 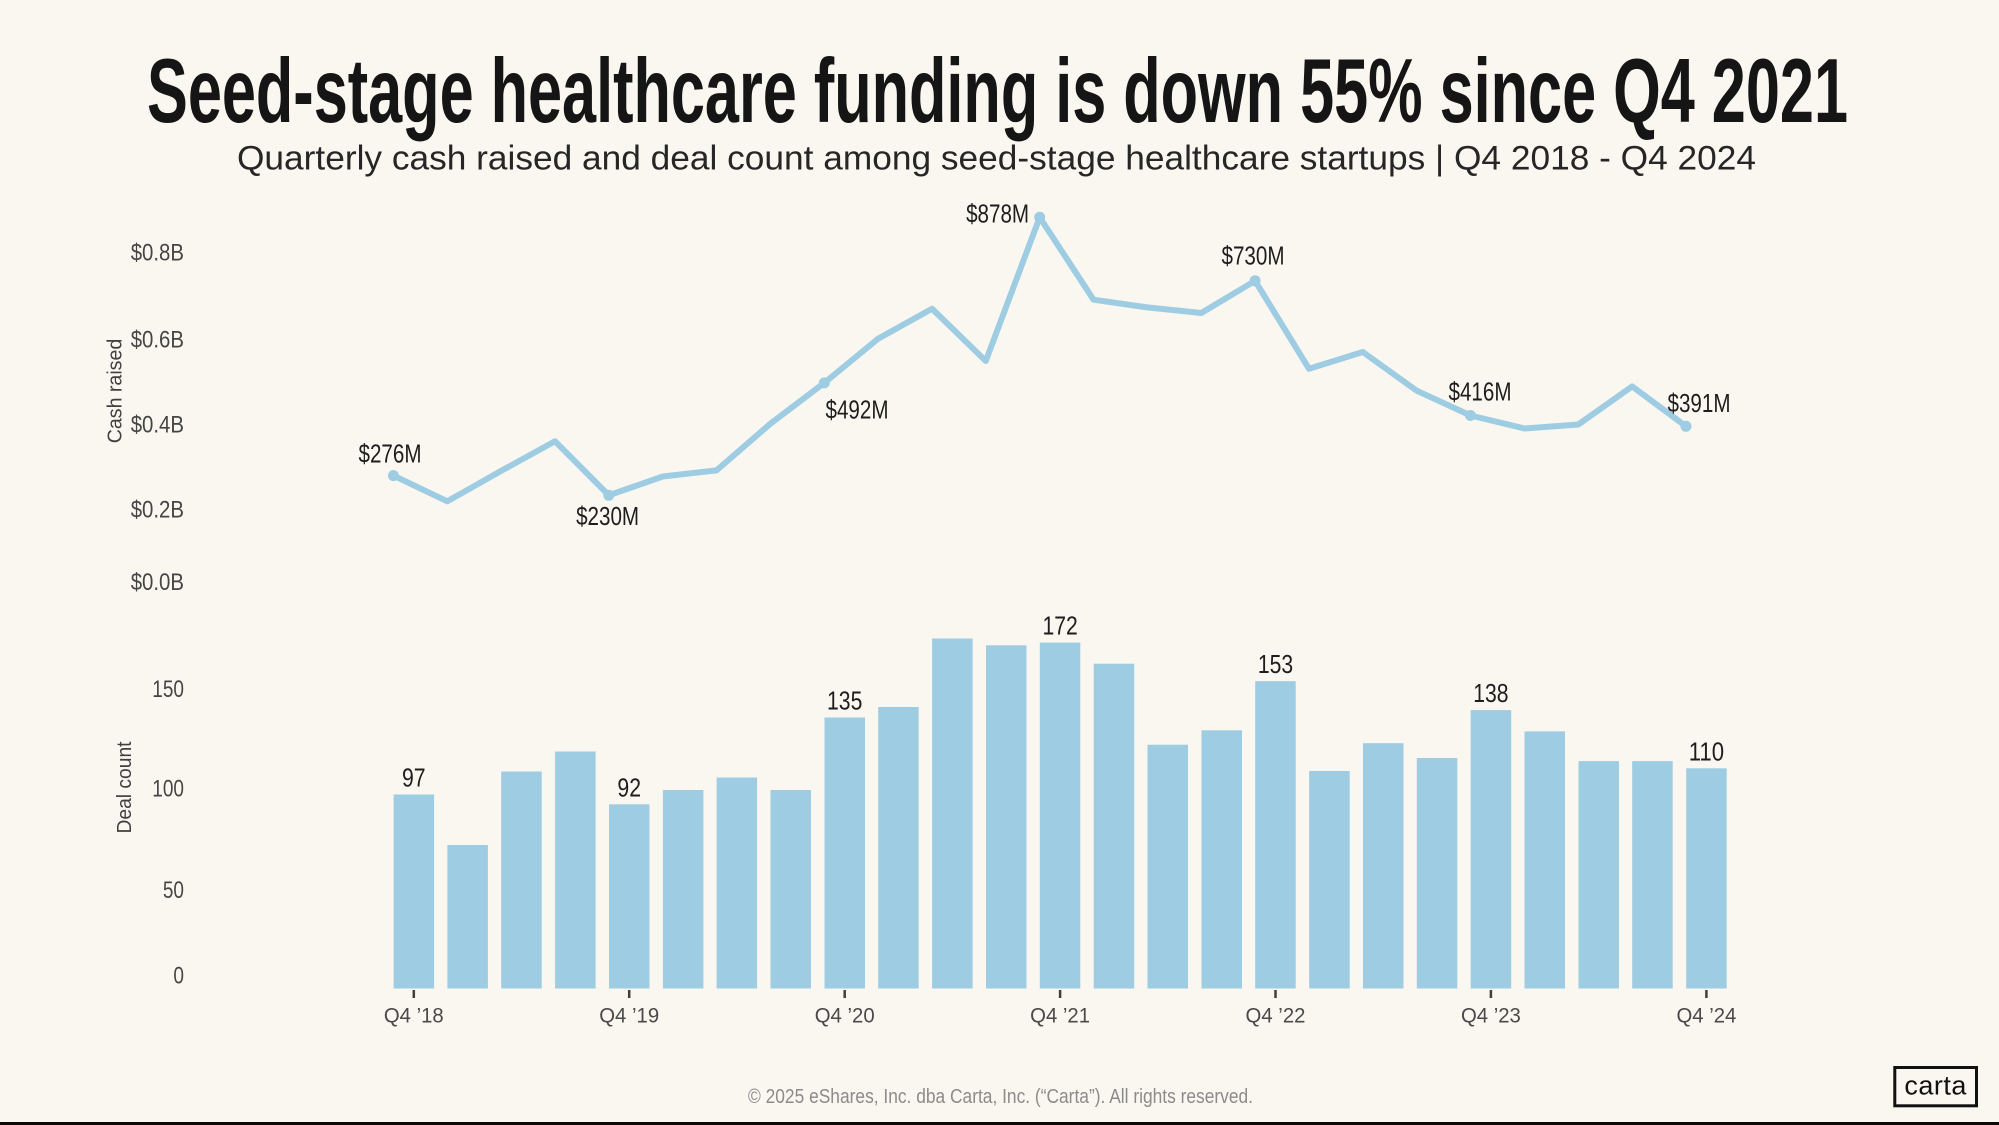 I want to click on svg-text: Q4 ’22, so click(x=1276, y=1016).